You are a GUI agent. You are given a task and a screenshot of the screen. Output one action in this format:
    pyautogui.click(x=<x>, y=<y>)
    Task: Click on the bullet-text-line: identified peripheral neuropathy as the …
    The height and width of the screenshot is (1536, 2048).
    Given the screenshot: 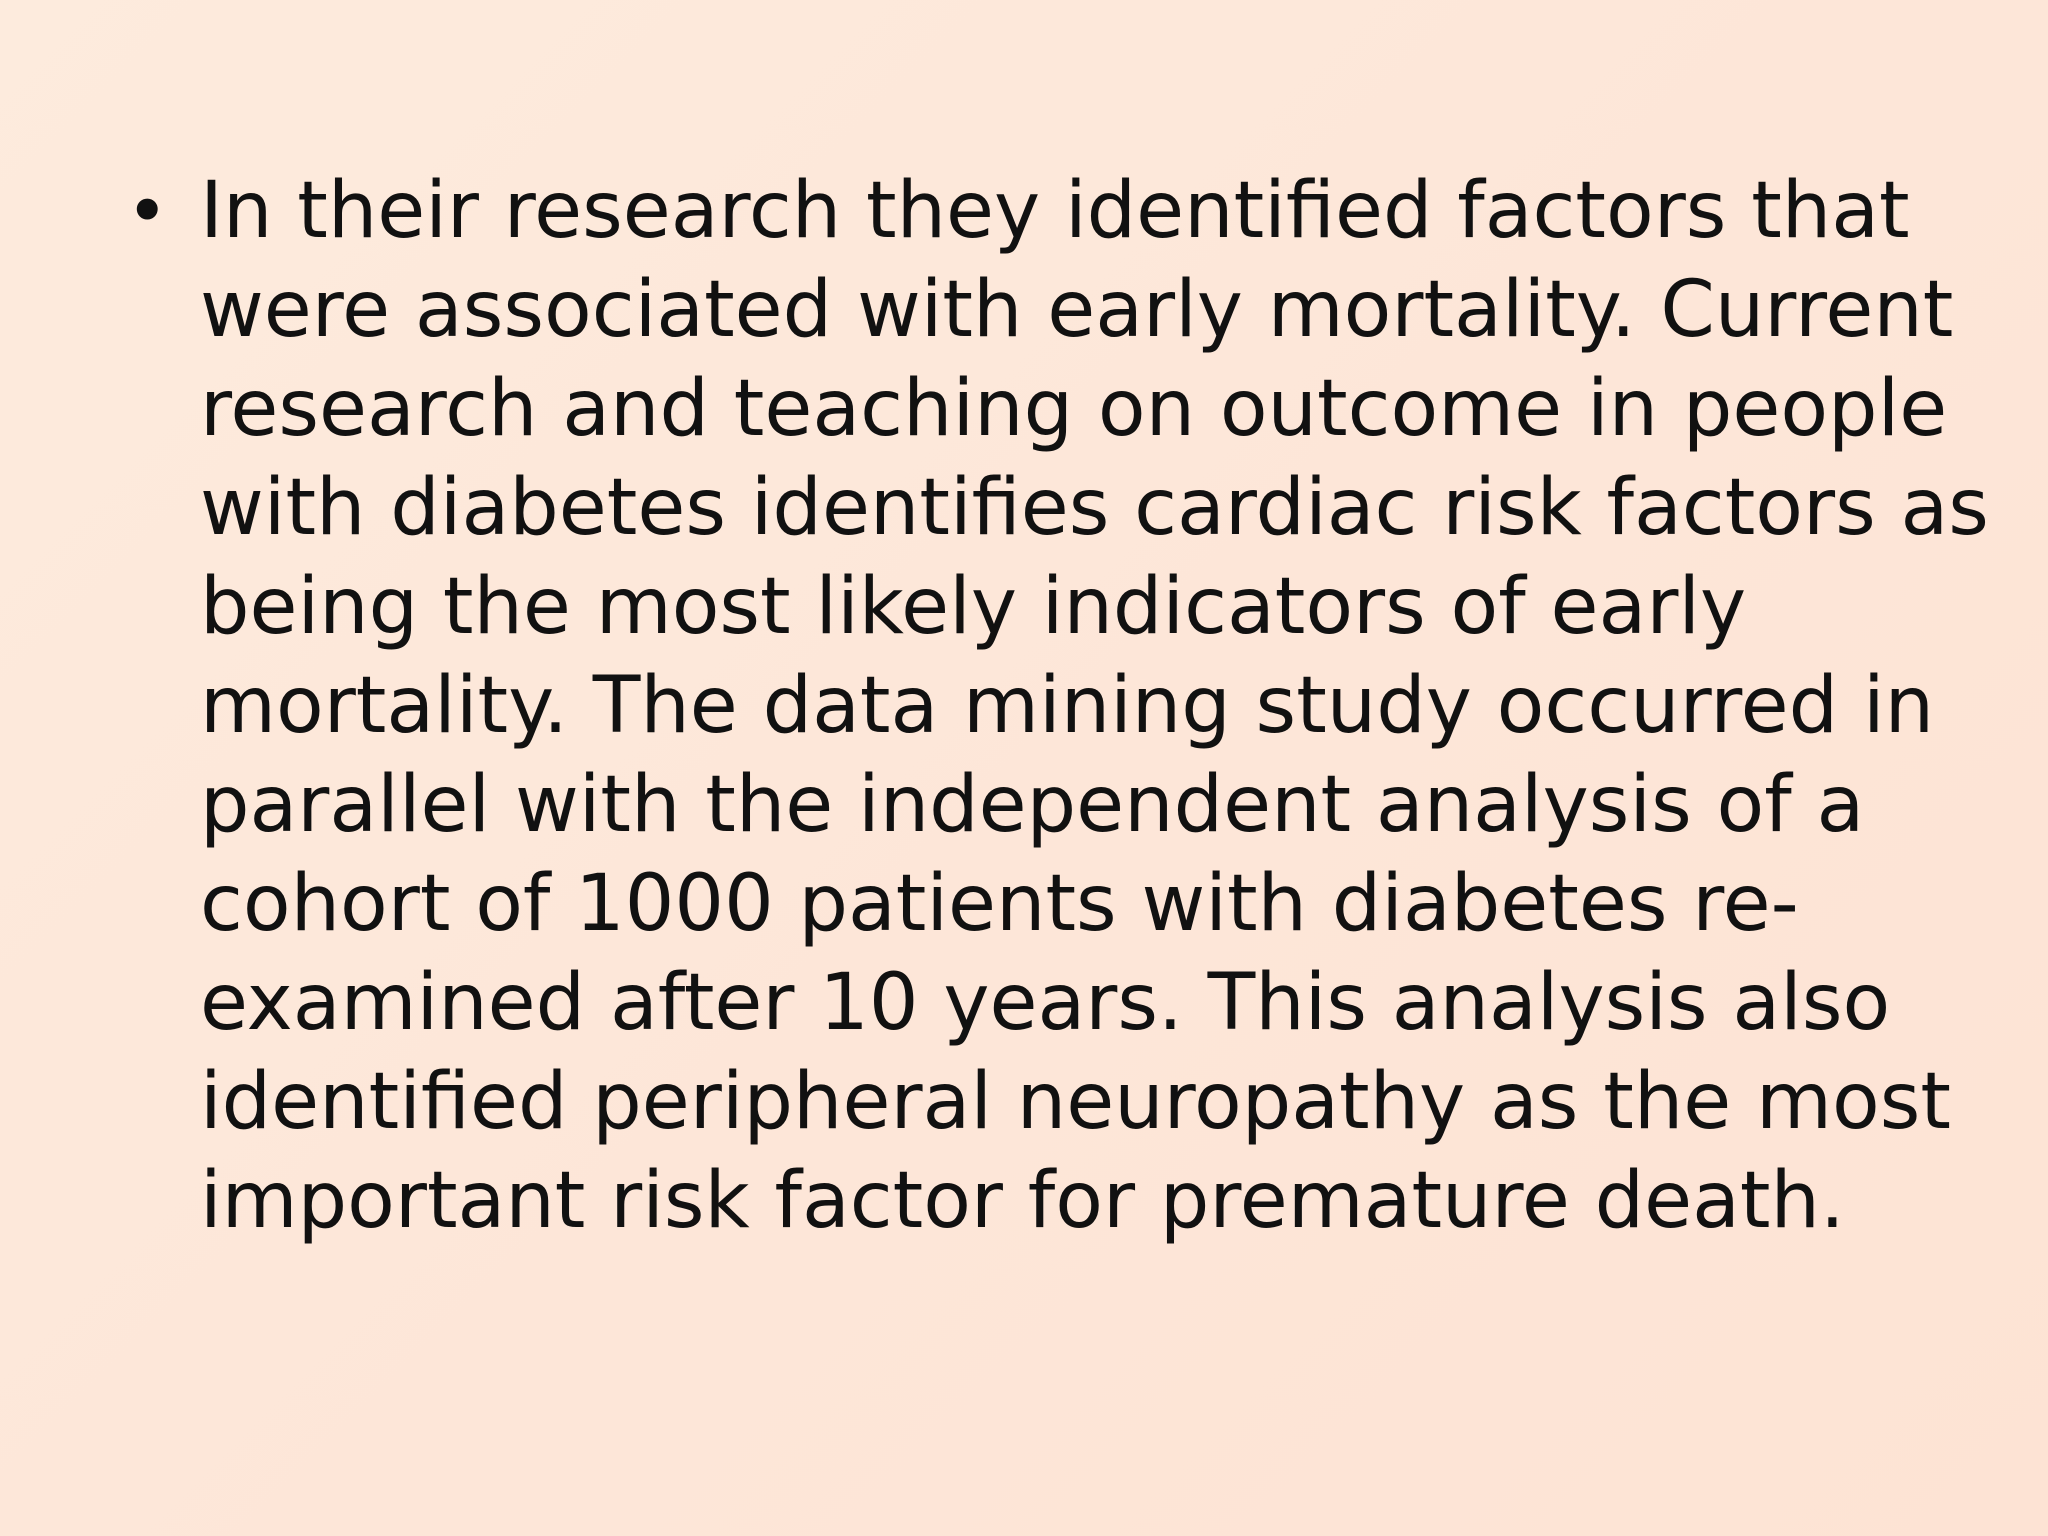 What is the action you would take?
    pyautogui.click(x=1075, y=1102)
    